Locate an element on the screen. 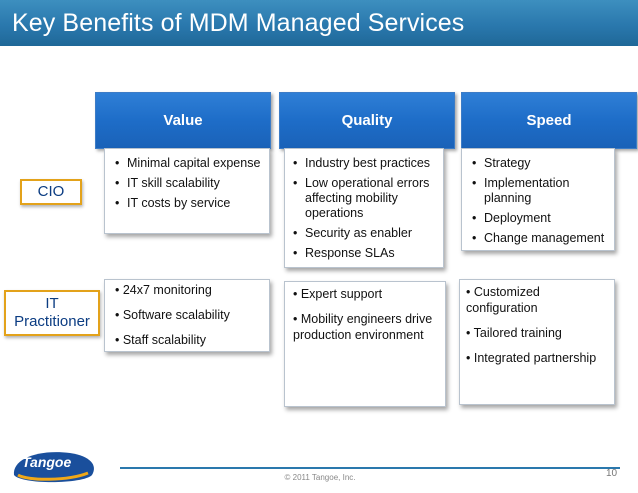  list-item: Response SLAs is located at coordinates (365, 253).